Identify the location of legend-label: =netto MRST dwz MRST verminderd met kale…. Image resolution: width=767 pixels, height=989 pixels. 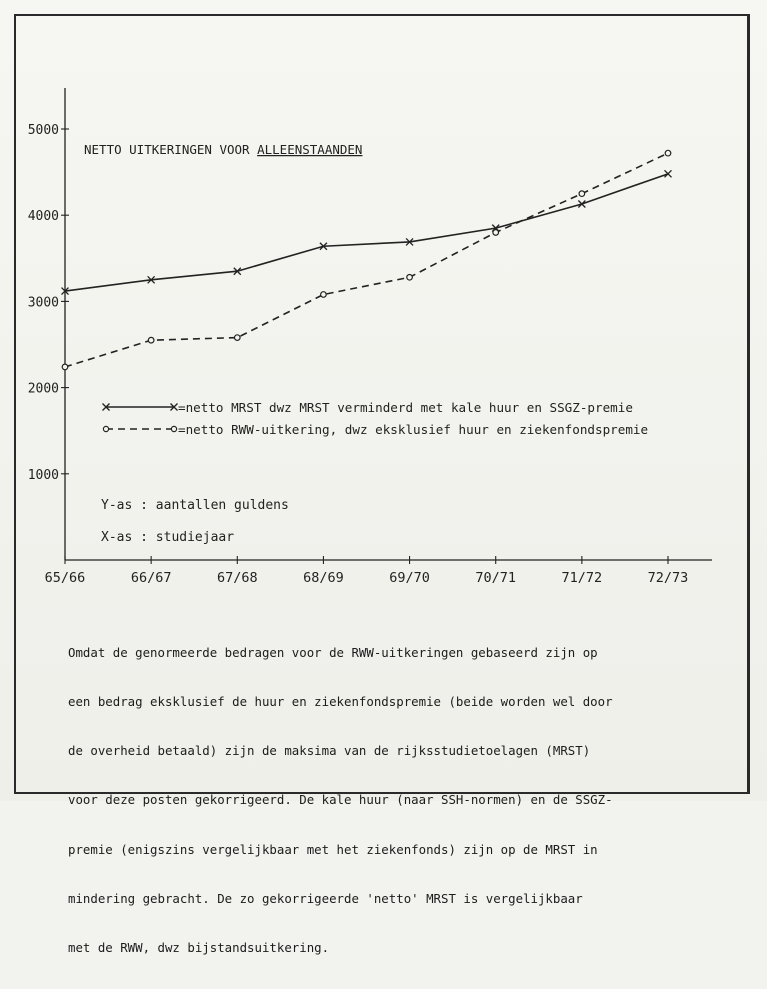
(405, 407).